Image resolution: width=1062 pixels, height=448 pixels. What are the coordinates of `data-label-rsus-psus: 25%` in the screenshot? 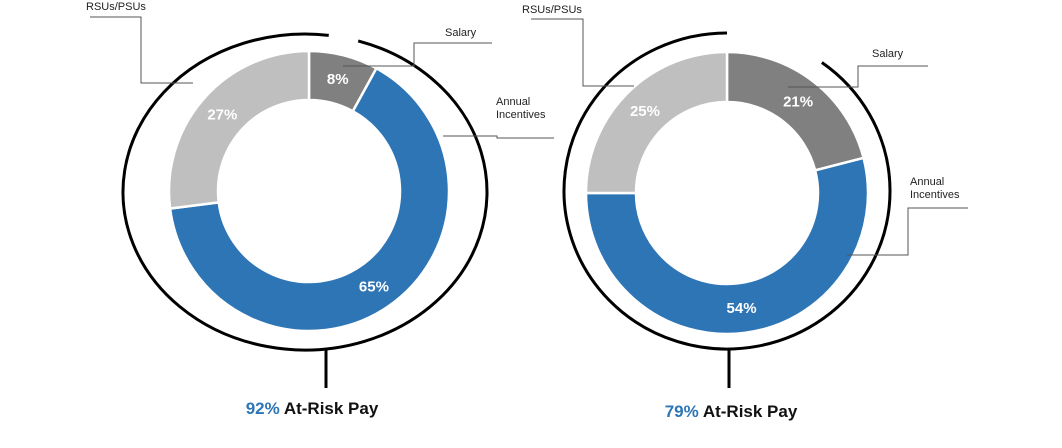 It's located at (645, 111).